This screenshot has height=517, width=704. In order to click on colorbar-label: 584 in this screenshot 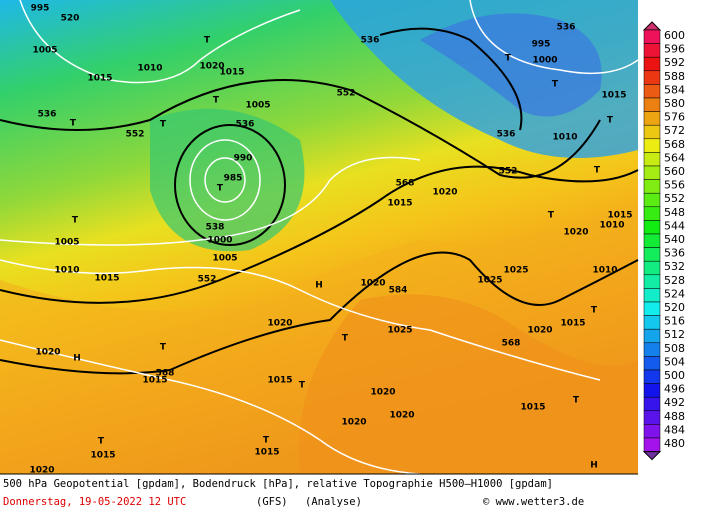, I will do `click(674, 89)`.